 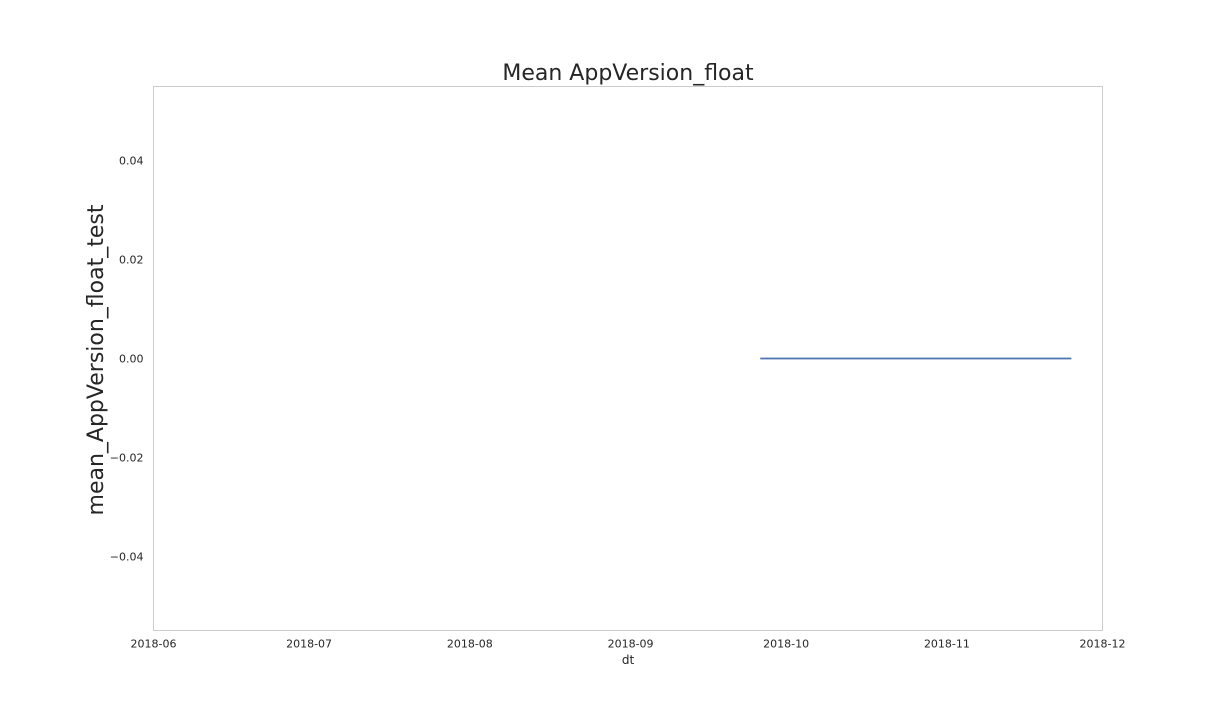 What do you see at coordinates (631, 644) in the screenshot?
I see `x-tick-label: 2018-09` at bounding box center [631, 644].